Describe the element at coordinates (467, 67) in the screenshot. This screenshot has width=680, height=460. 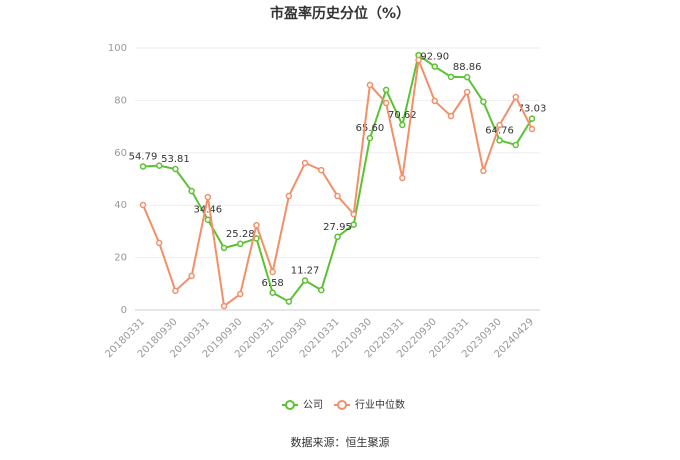
I see `data-label: 88.86` at that location.